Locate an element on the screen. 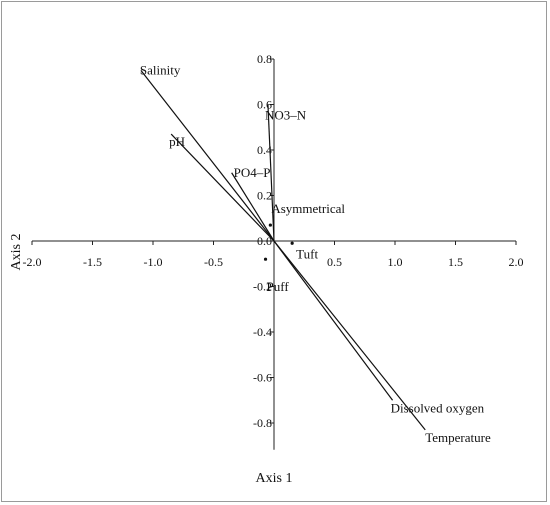  x-tick-label: 1.0 is located at coordinates (395, 262).